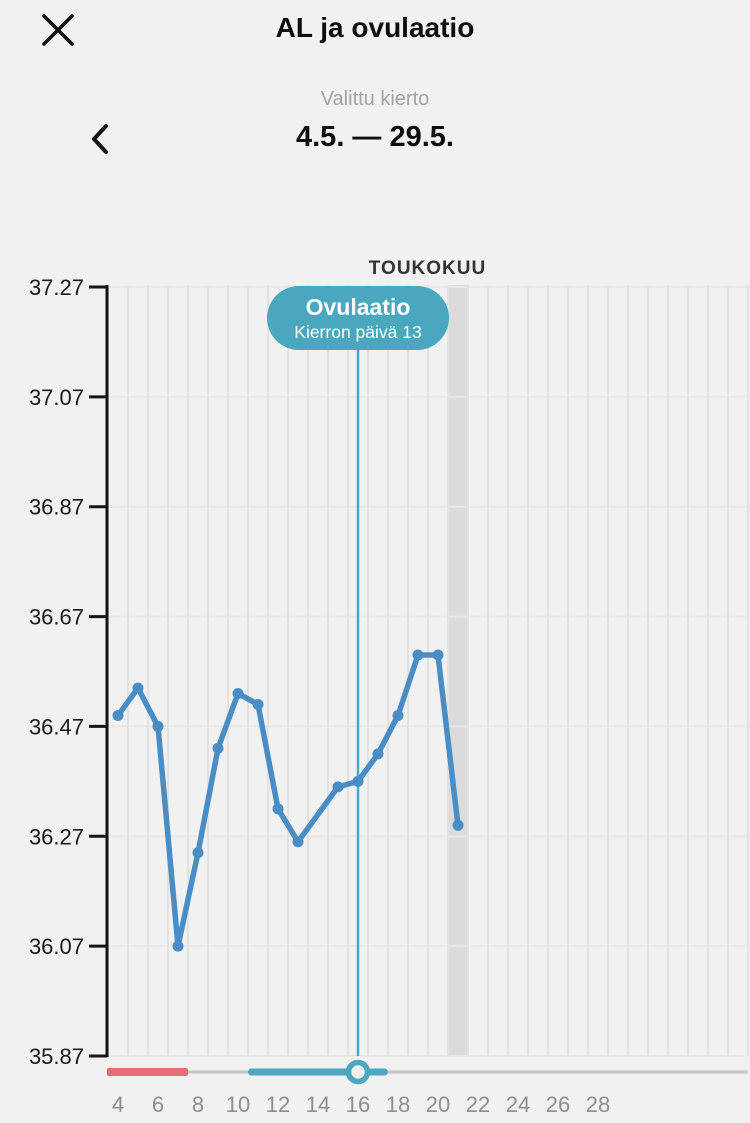  Describe the element at coordinates (56, 1056) in the screenshot. I see `y-tick-label: 35.87` at that location.